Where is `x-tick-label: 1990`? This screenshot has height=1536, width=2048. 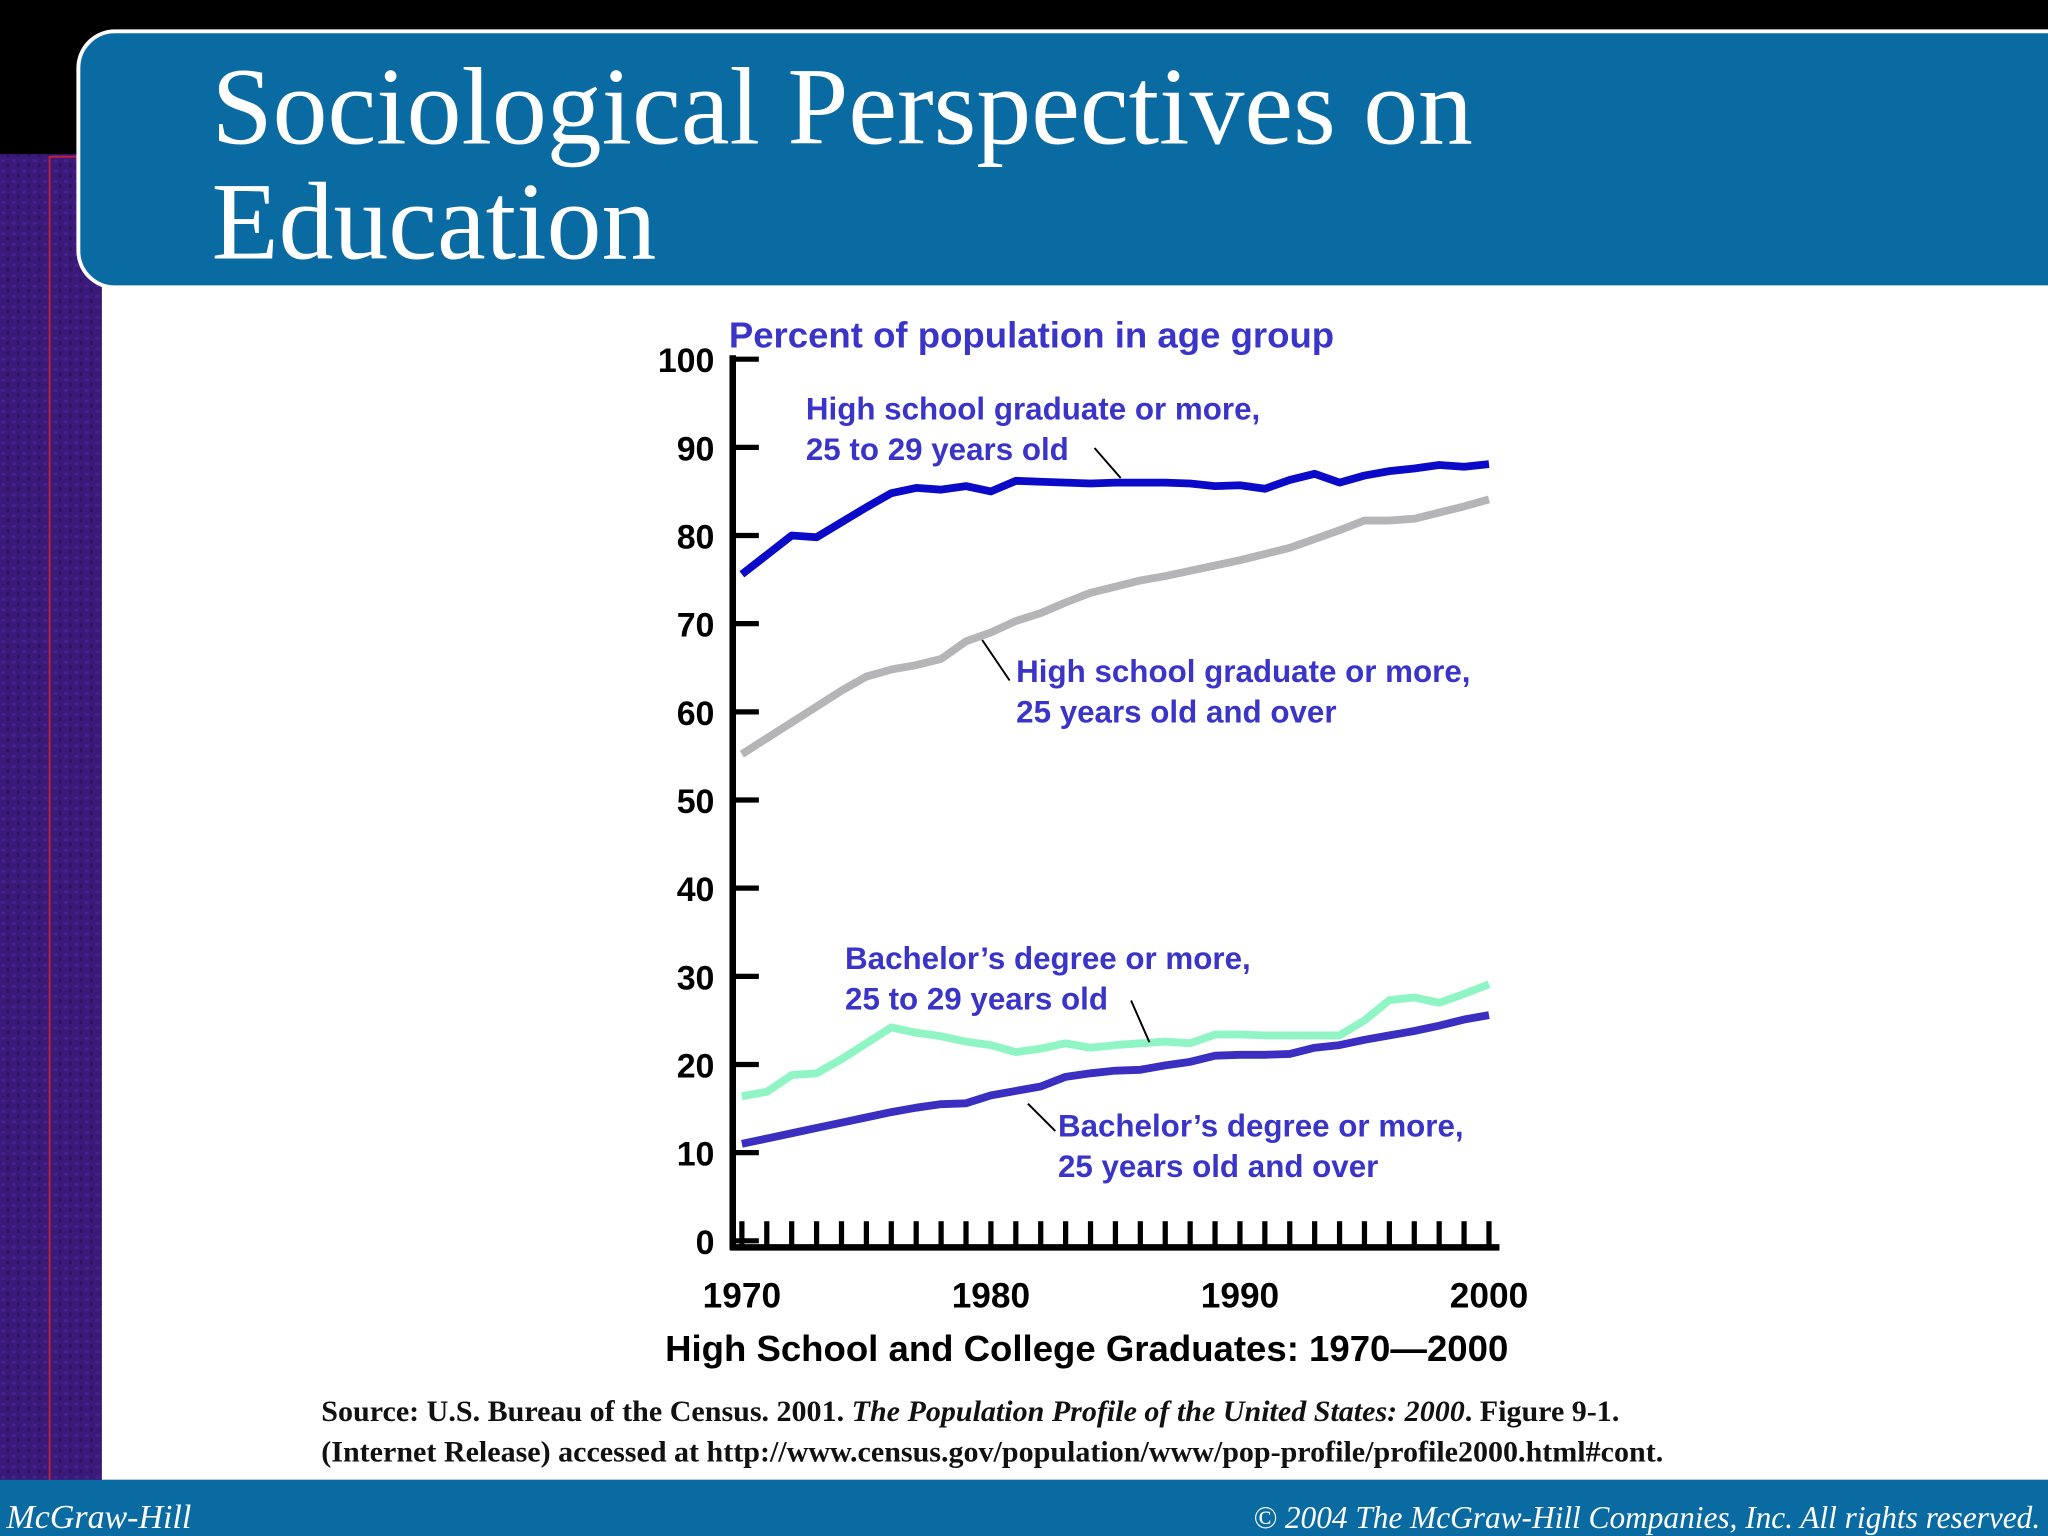 x-tick-label: 1990 is located at coordinates (1240, 1295).